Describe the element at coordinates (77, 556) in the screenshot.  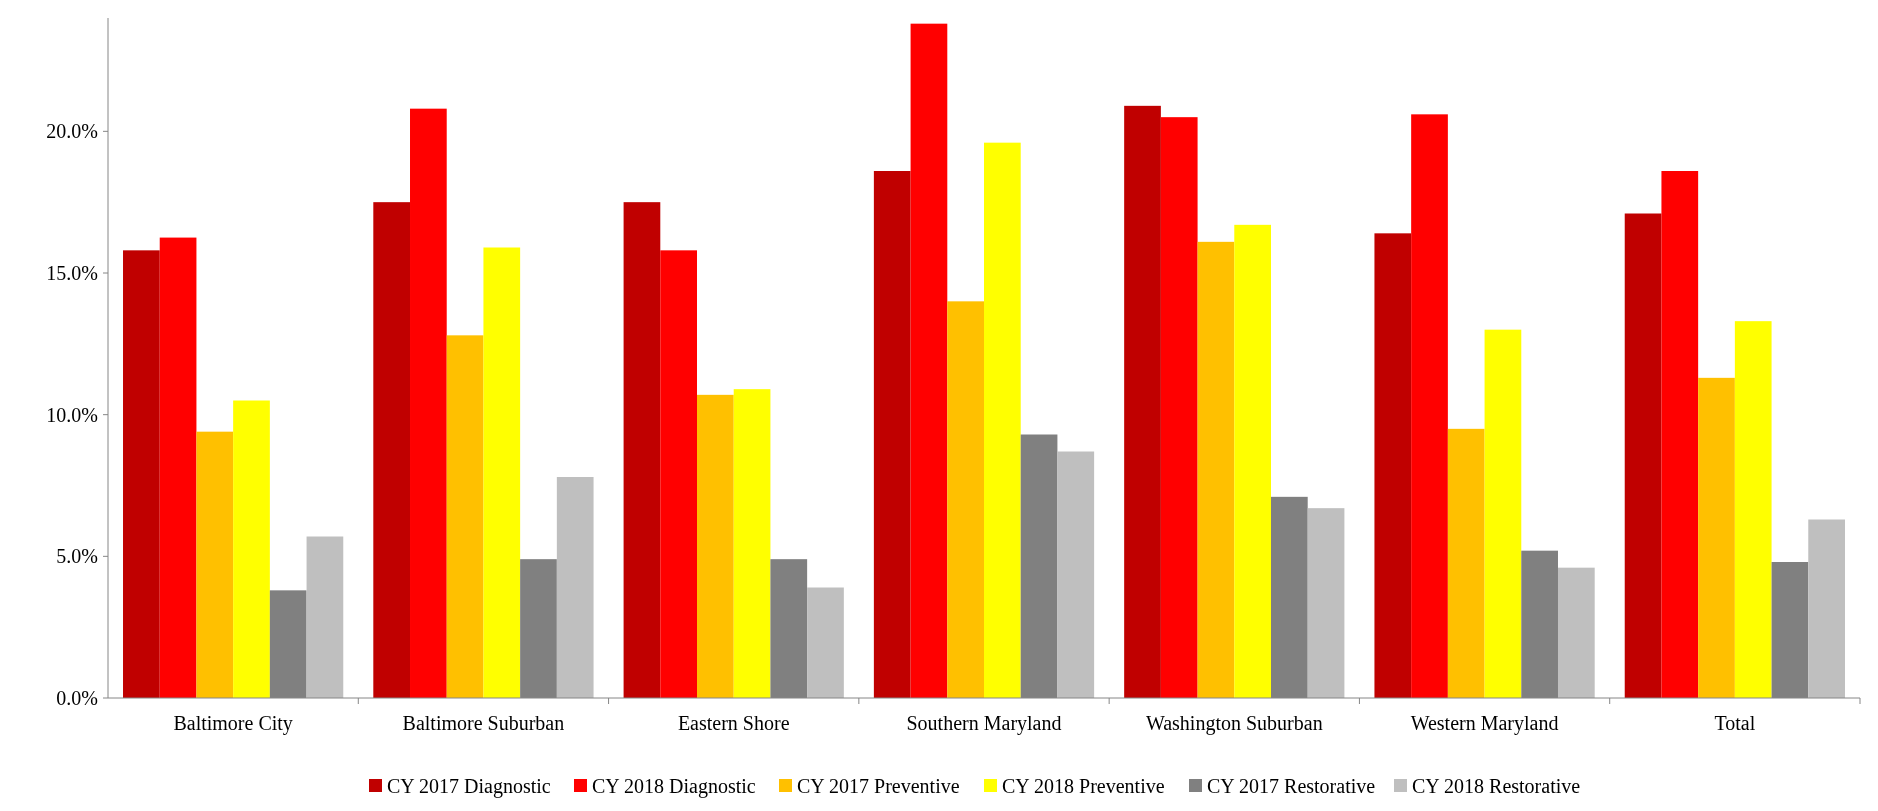
I see `y-tick-label: 5.0%` at that location.